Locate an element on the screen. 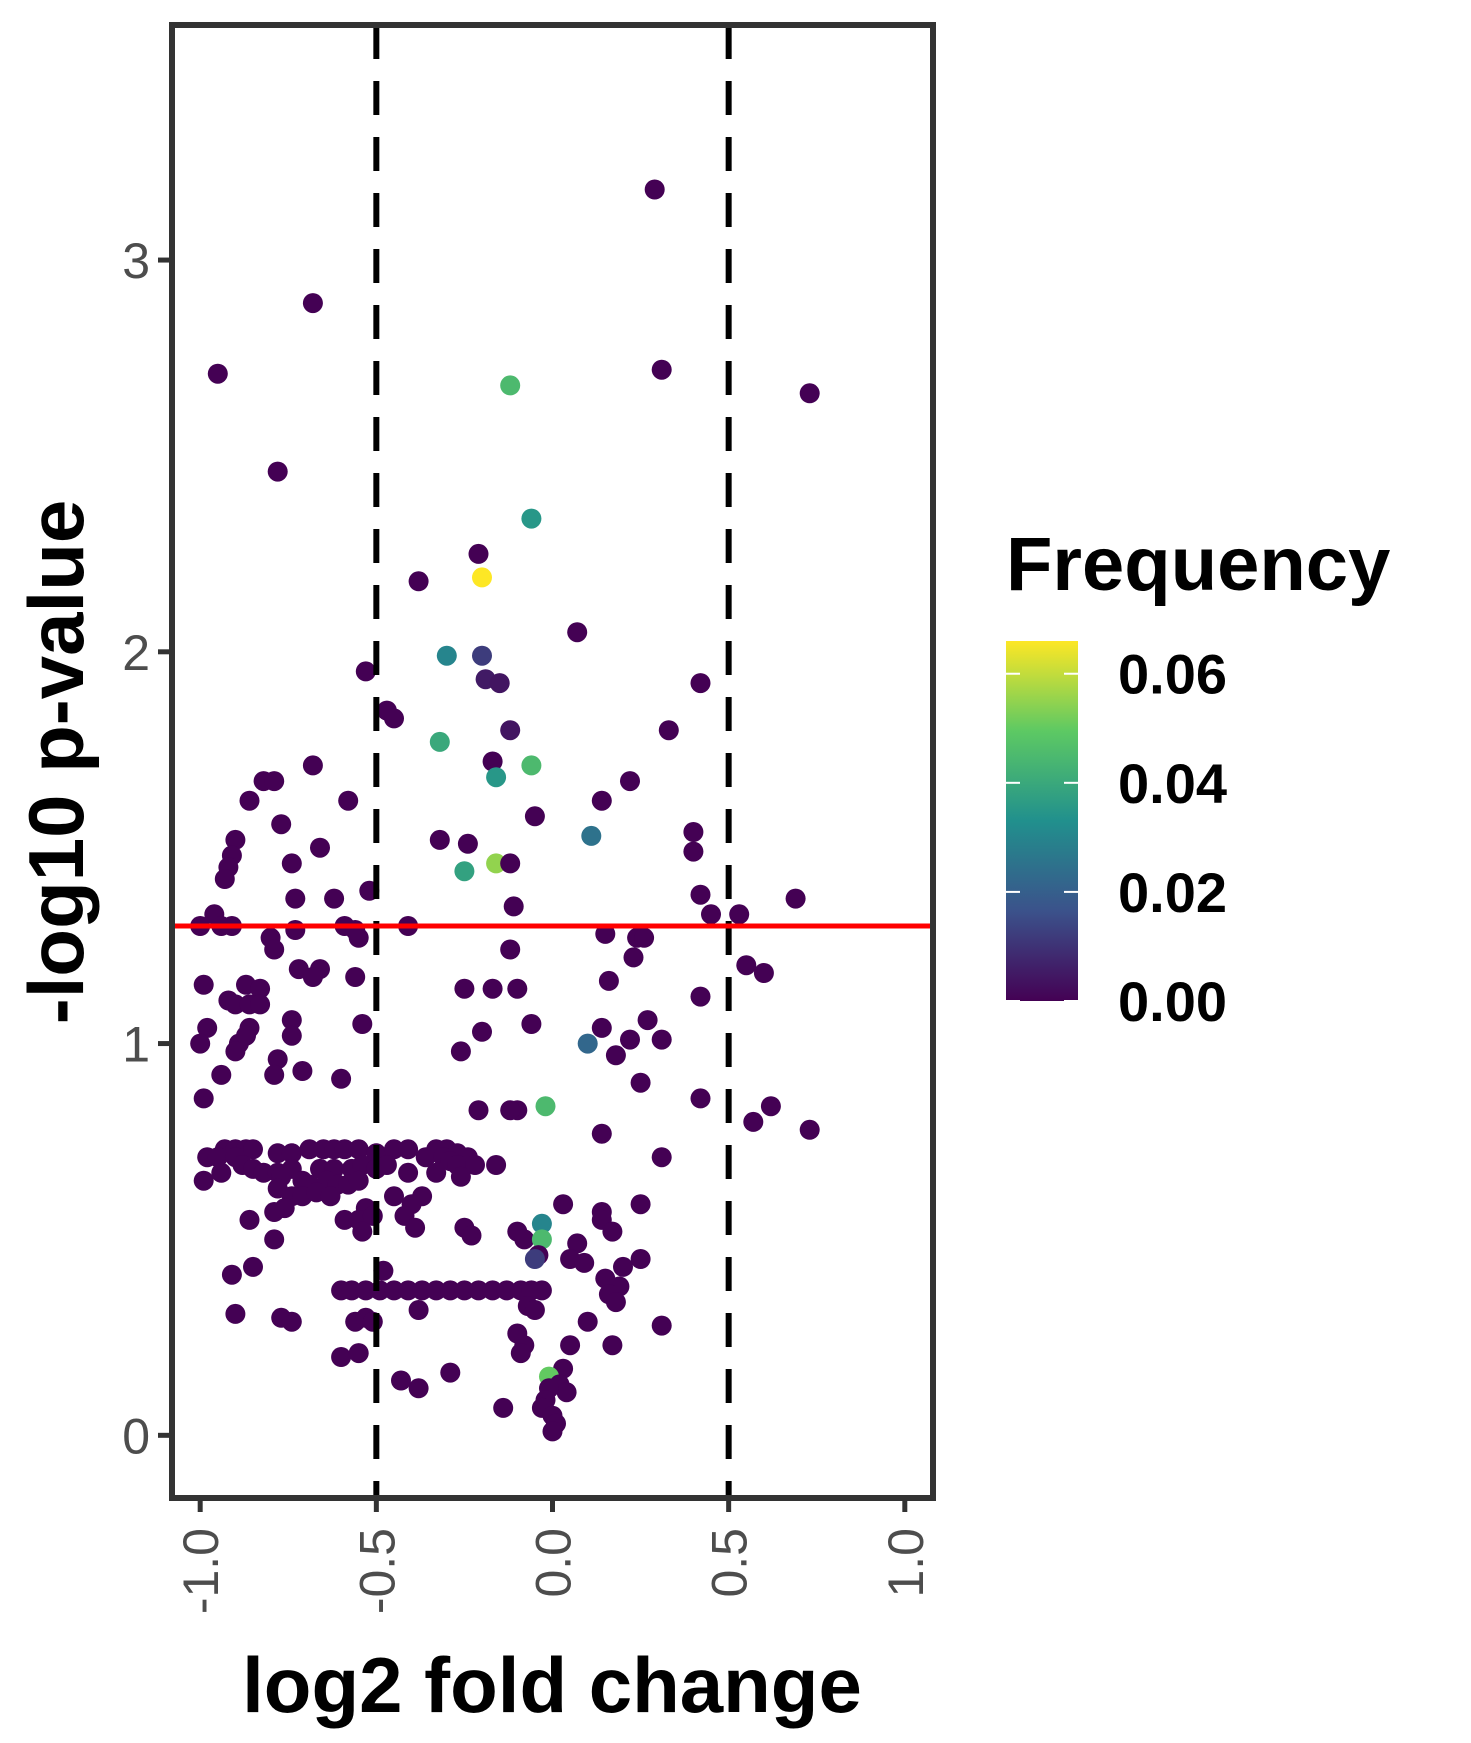  color-legend: Frequency 0.06 0.04 0.02 0.00 is located at coordinates (1198, 777).